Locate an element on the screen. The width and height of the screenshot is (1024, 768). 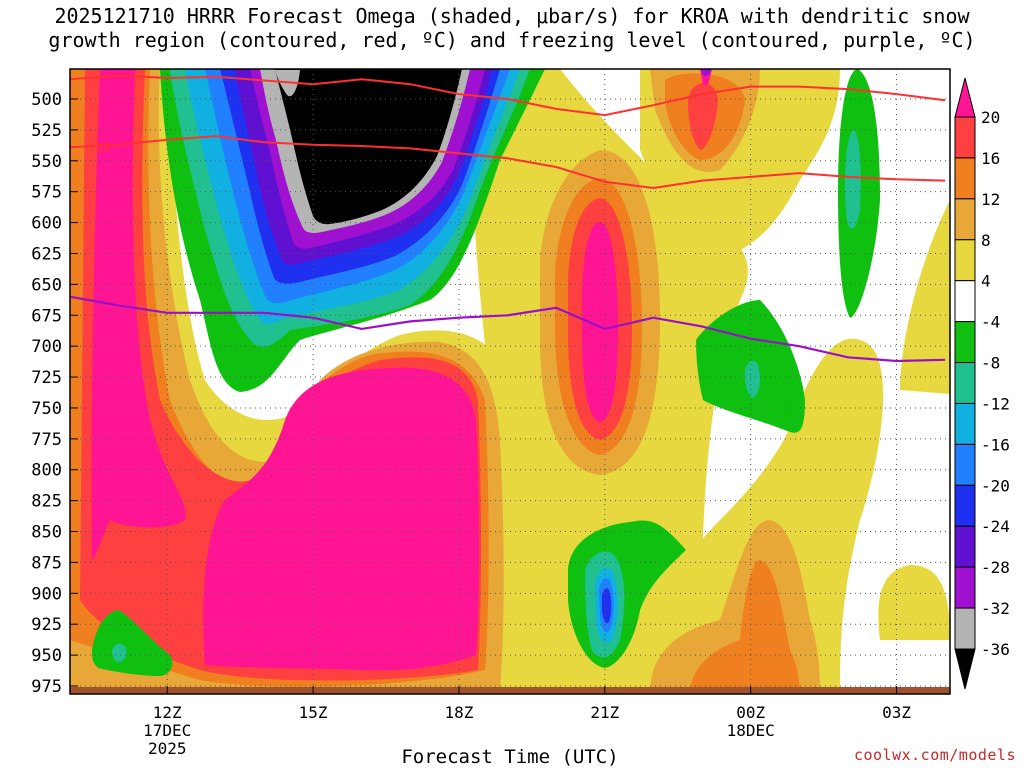
omega-fill-4-e is located at coordinates (925, 297).